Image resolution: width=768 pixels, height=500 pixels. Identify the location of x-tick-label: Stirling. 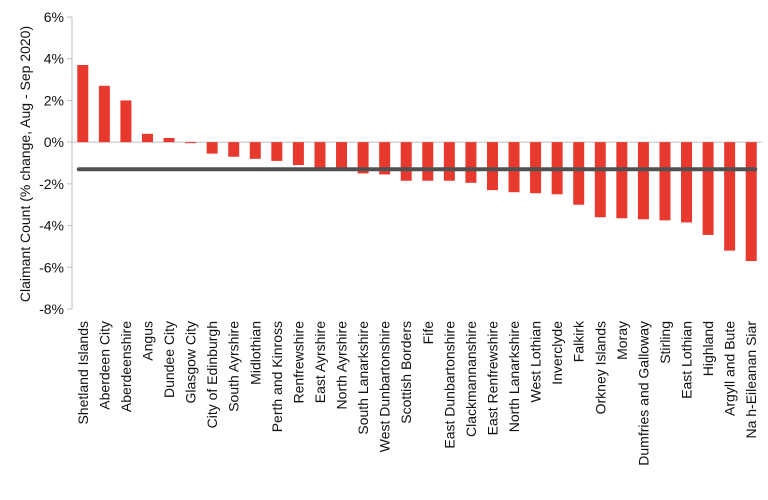
(665, 342).